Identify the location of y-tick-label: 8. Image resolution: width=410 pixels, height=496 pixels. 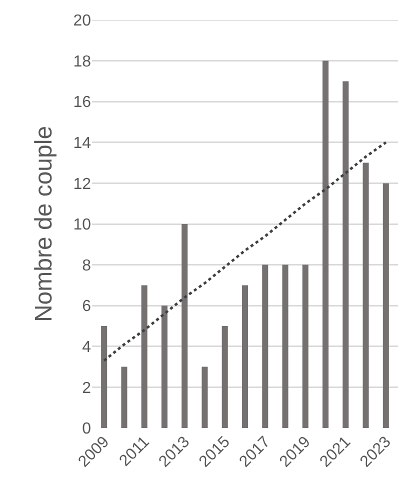
(87, 265).